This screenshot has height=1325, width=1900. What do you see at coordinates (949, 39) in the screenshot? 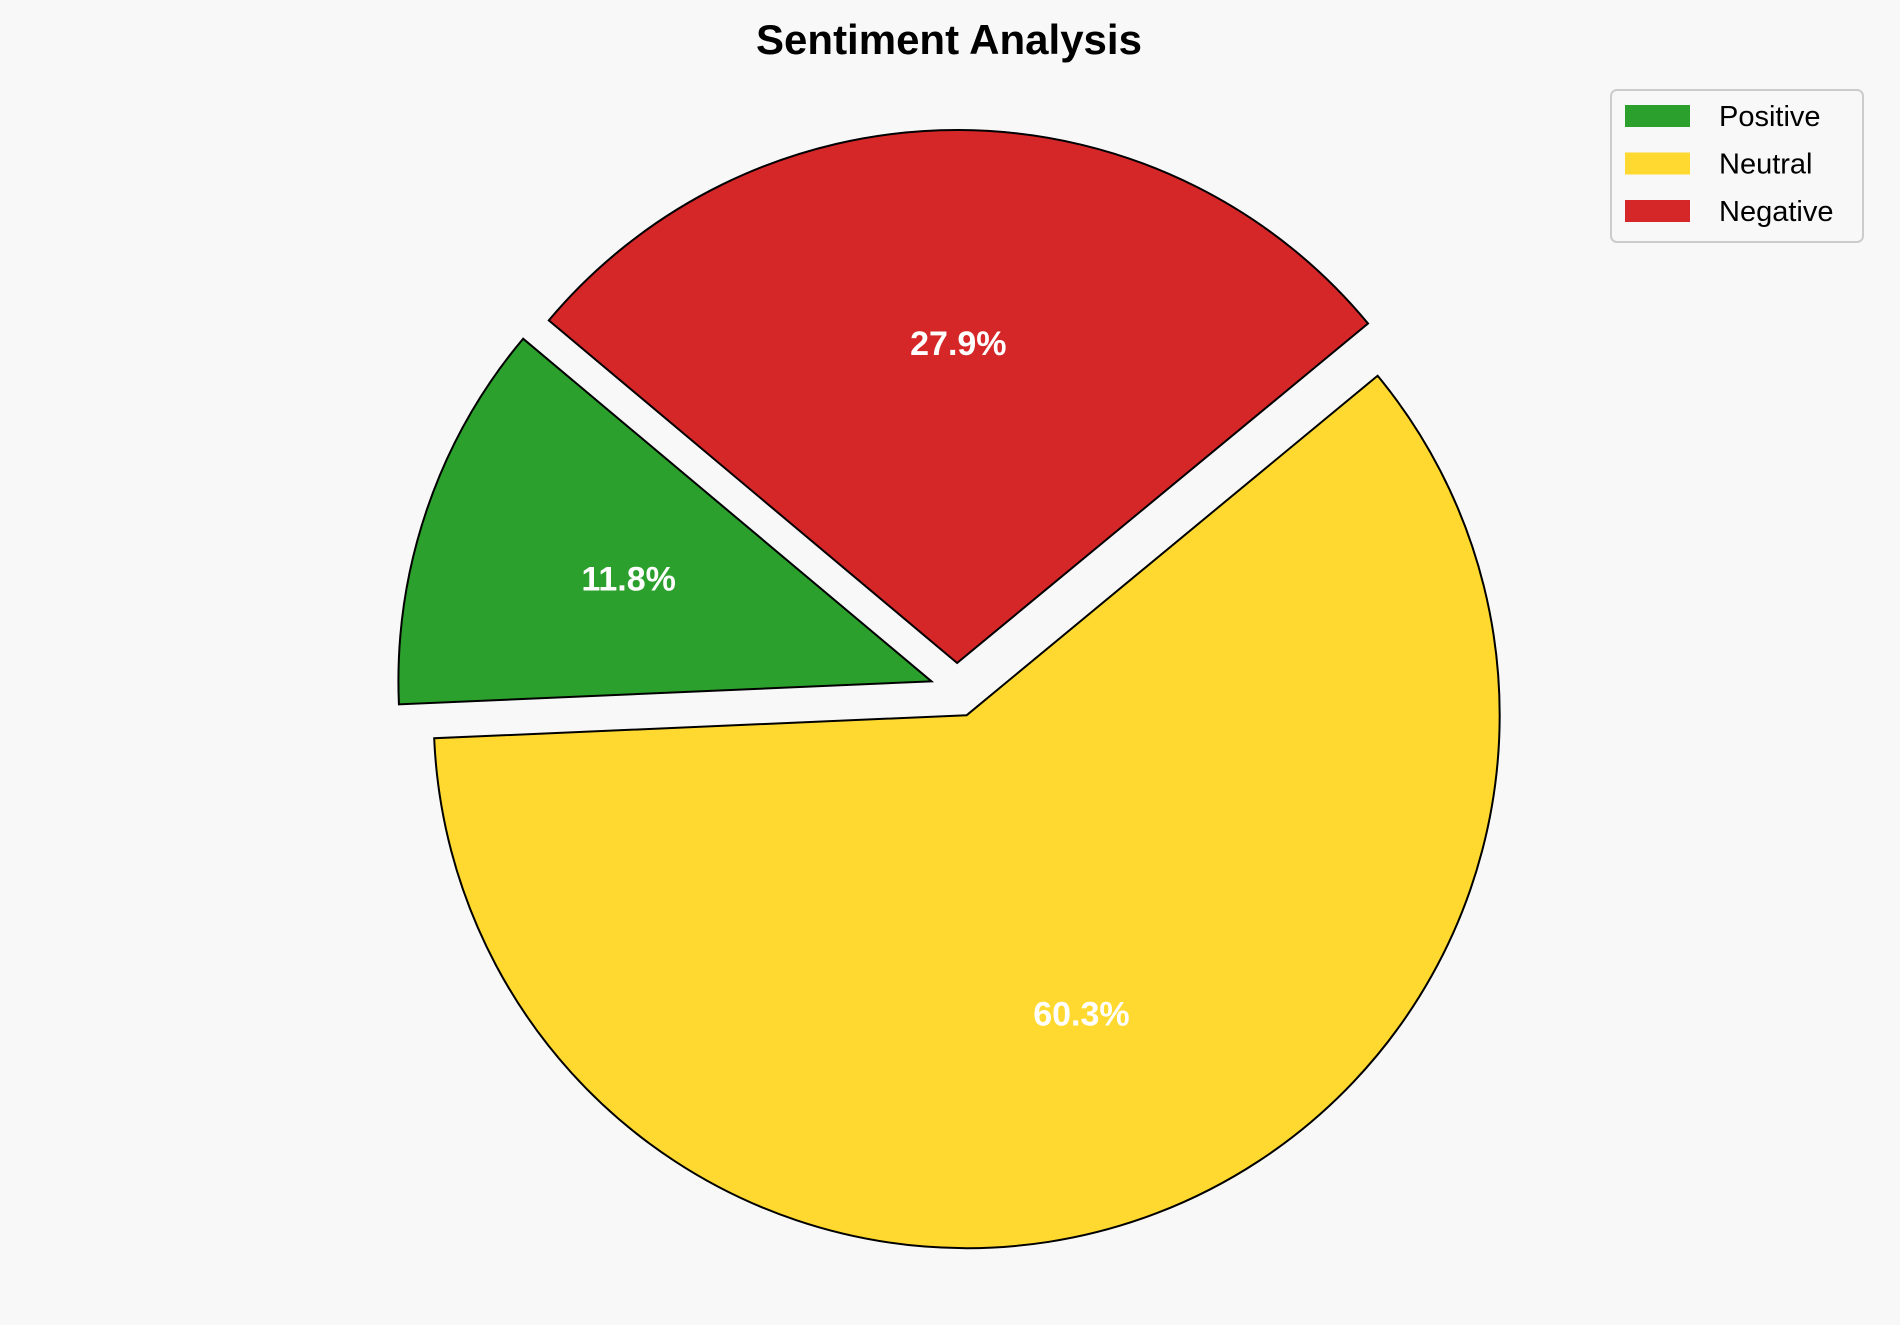
I see `chart-title: Sentiment Analysis` at bounding box center [949, 39].